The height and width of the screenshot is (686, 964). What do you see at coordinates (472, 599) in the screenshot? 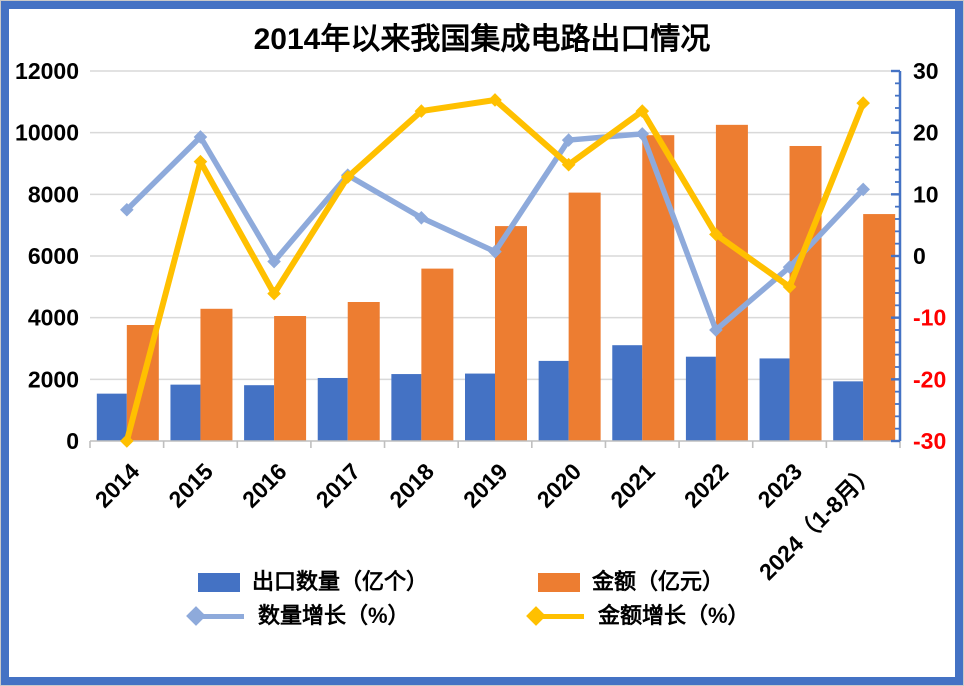
I see `chart-legend: 出口数量（亿个） 金额（亿元） 数量增长（%） 金额增长（%）` at bounding box center [472, 599].